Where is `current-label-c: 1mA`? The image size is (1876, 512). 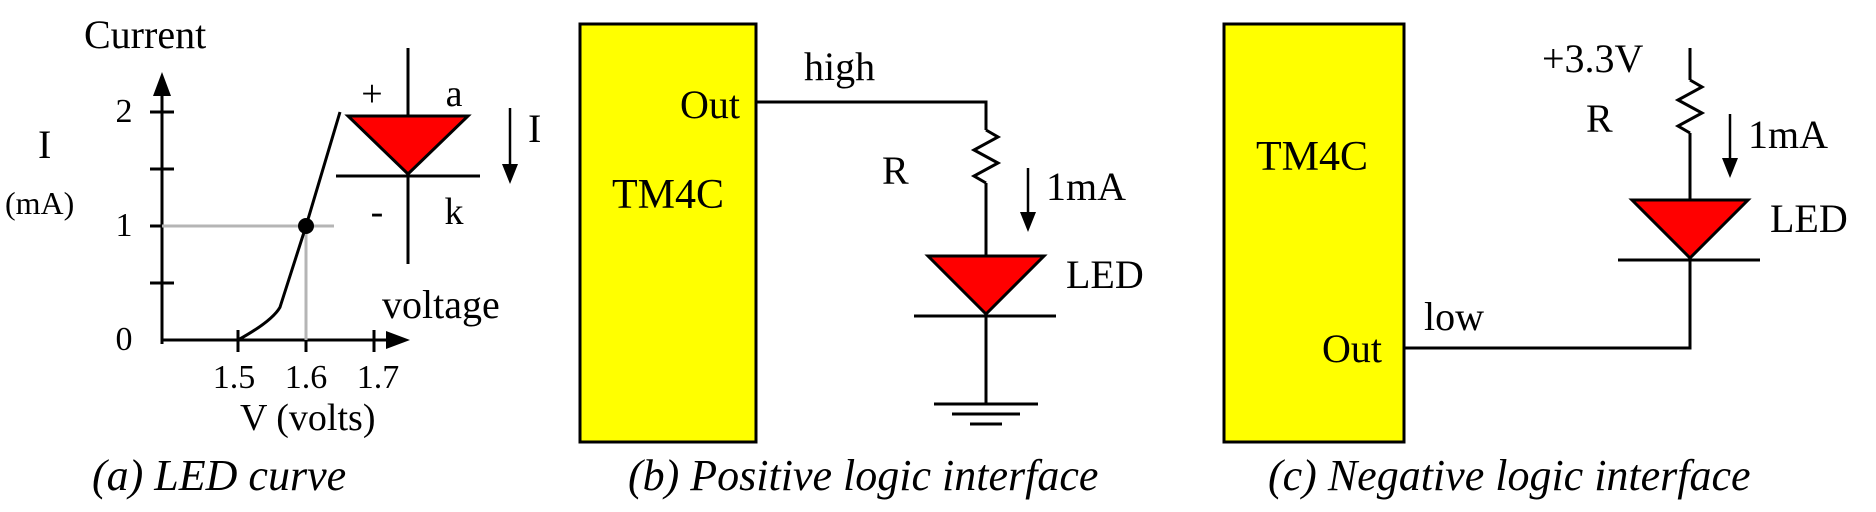 current-label-c: 1mA is located at coordinates (1788, 134).